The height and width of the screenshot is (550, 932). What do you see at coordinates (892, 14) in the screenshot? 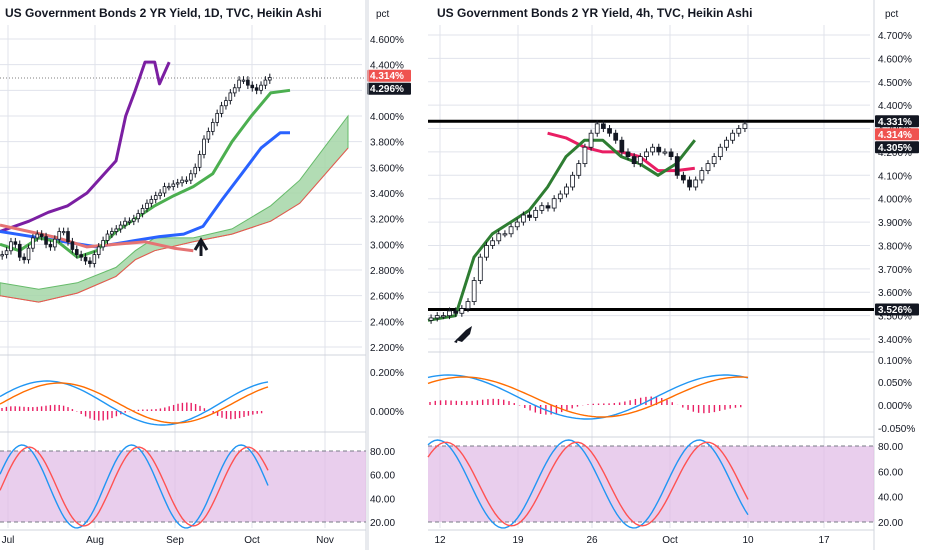
I see `right-unit-label: pct` at bounding box center [892, 14].